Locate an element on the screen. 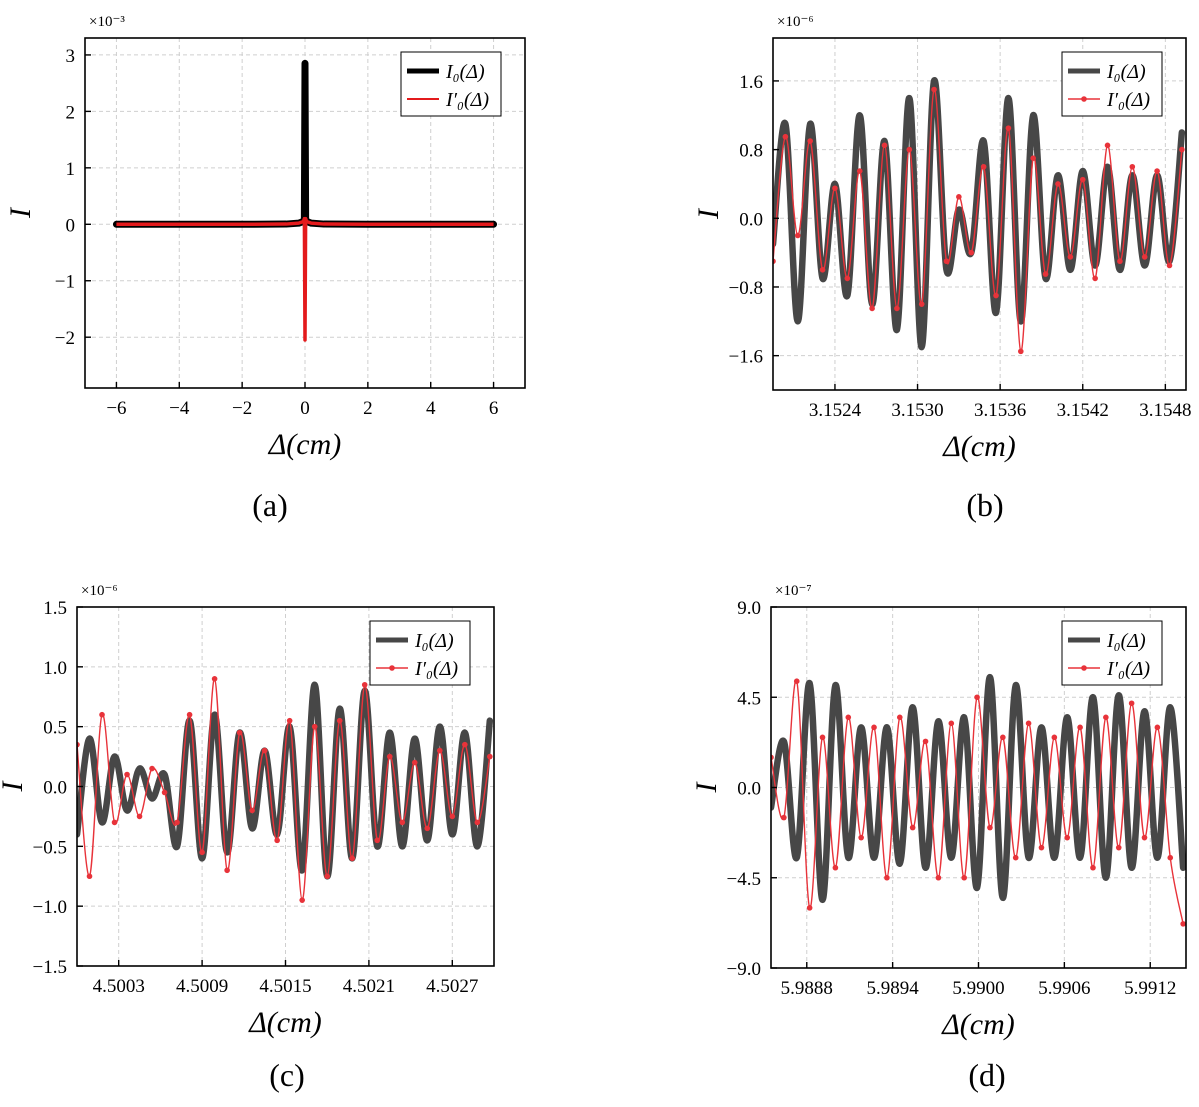 Image resolution: width=1199 pixels, height=1107 pixels. series-line-I0 is located at coordinates (979, 214).